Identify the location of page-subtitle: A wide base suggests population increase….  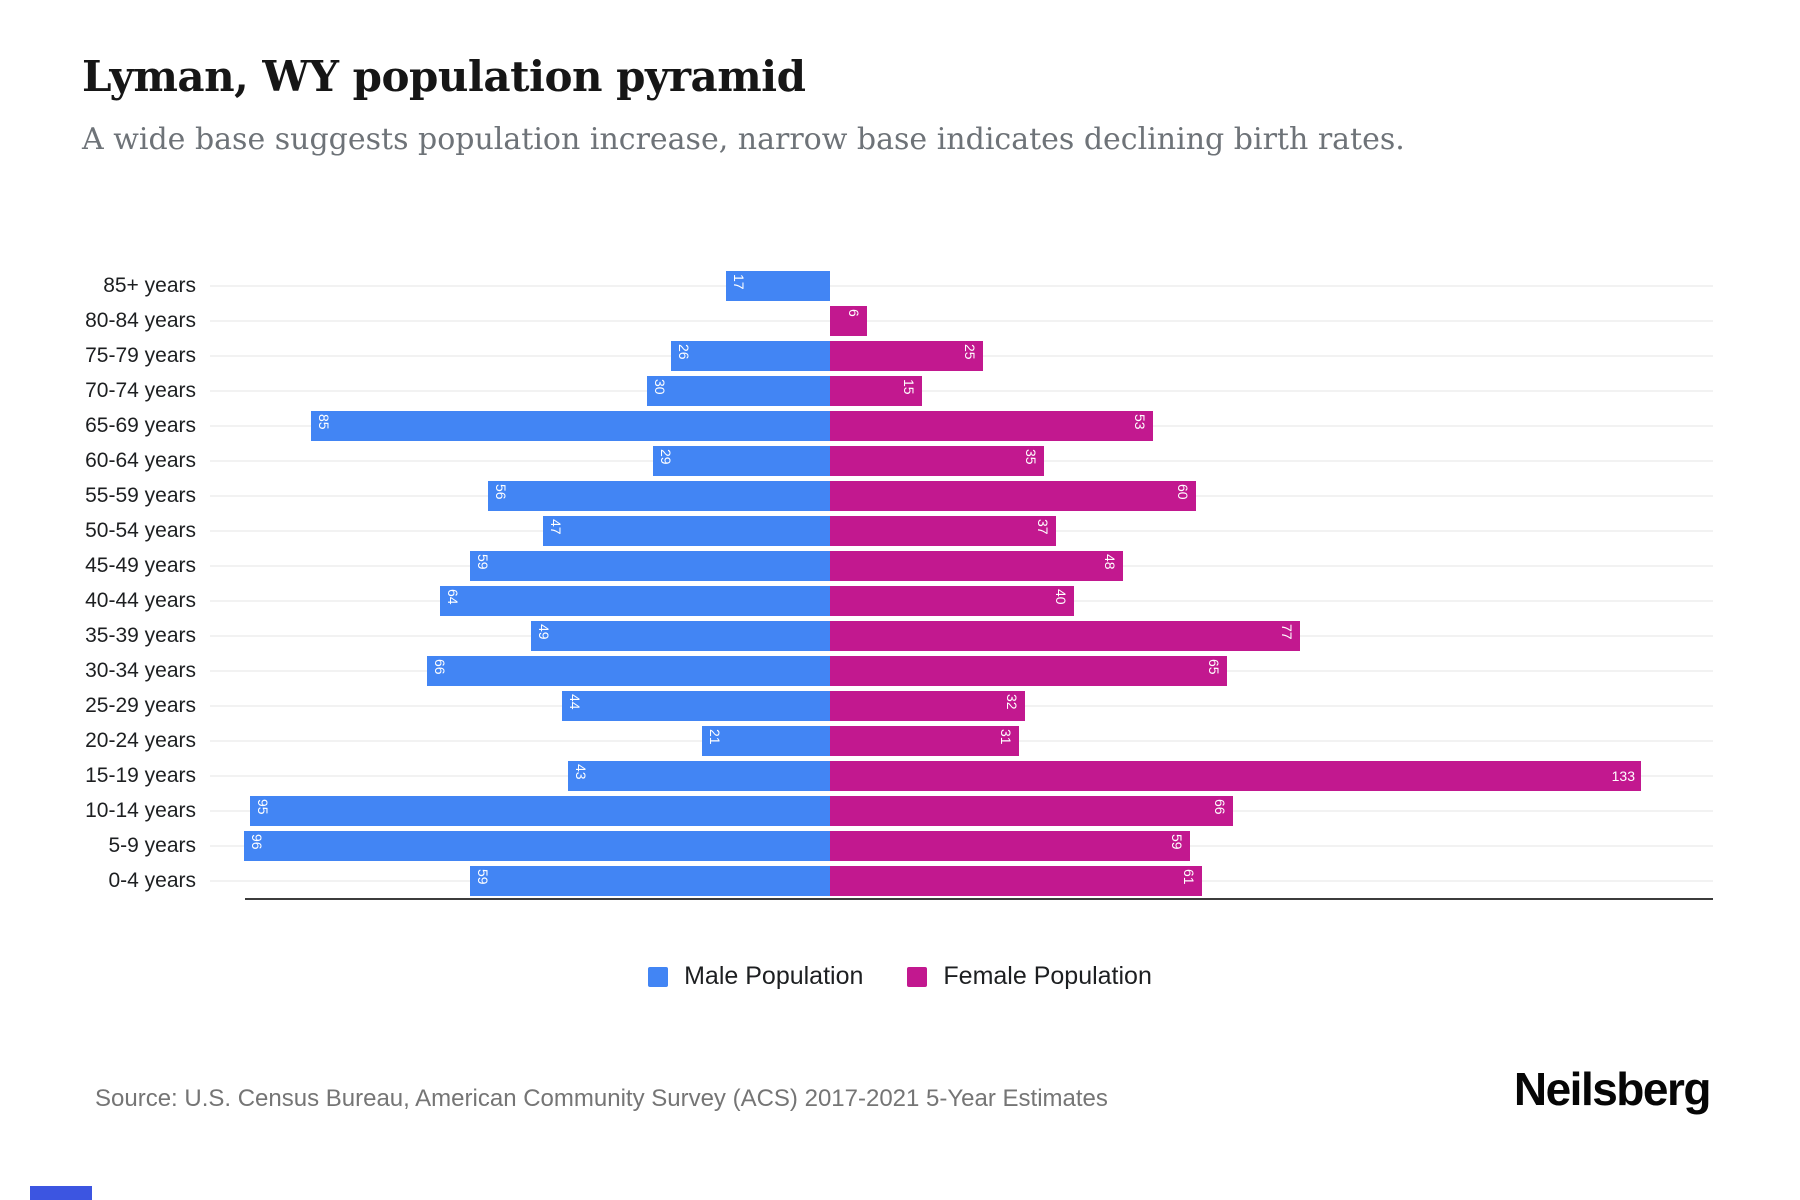
(743, 139).